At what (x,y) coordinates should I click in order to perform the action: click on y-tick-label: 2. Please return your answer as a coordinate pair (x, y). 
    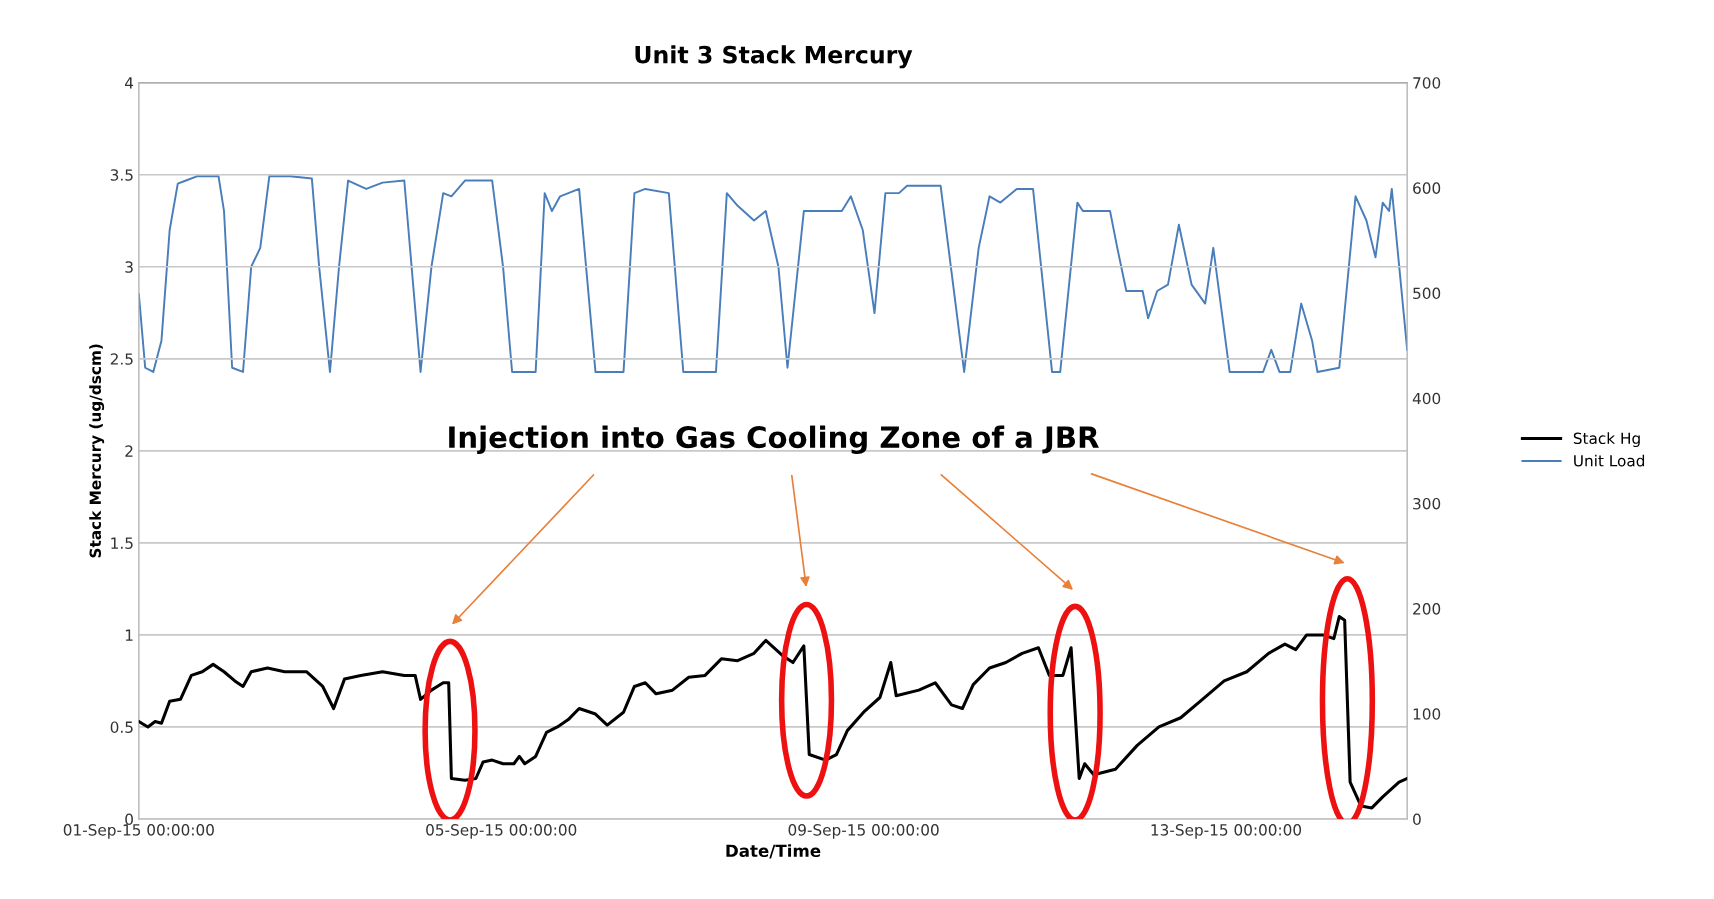
    Looking at the image, I should click on (129, 451).